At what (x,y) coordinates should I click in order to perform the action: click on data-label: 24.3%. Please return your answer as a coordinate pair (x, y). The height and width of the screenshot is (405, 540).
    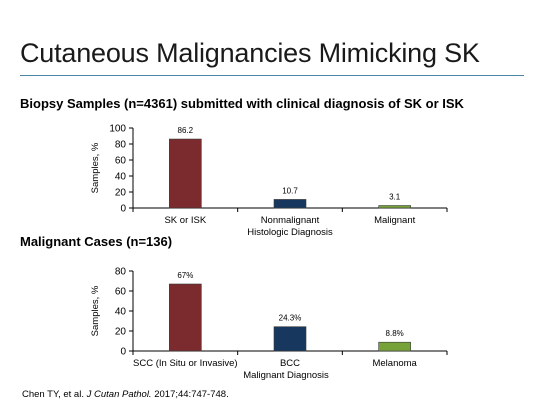
    Looking at the image, I should click on (290, 318).